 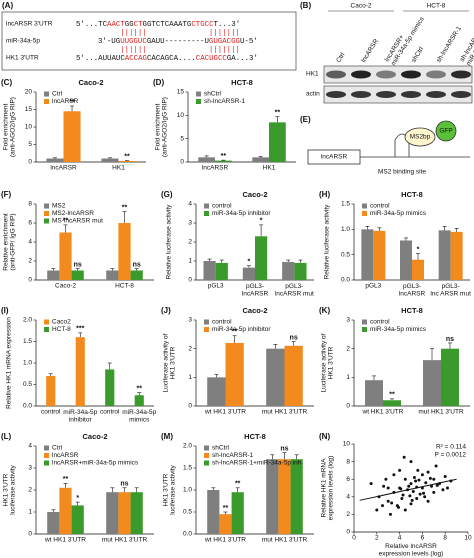 What do you see at coordinates (167, 25) in the screenshot?
I see `sequence-segment: GGTCTCAAATG` at bounding box center [167, 25].